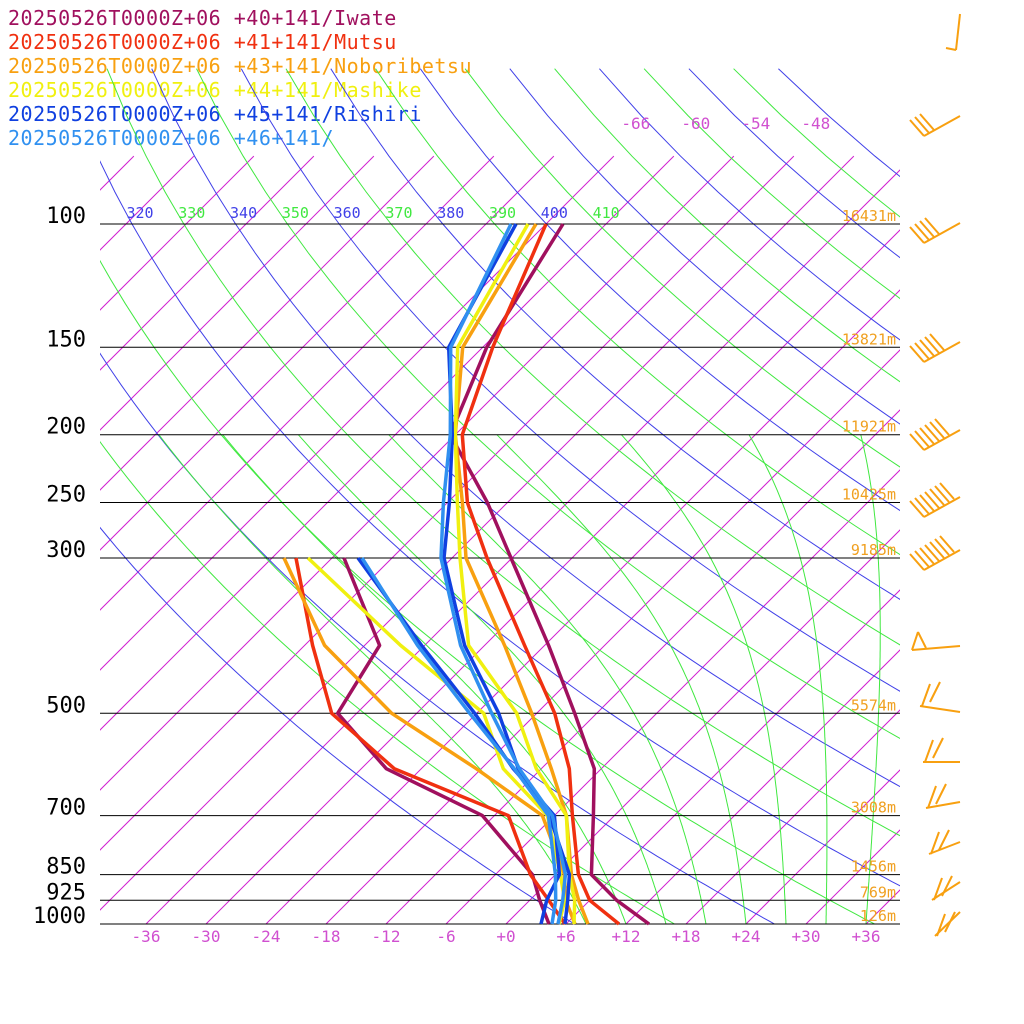 This screenshot has width=1024, height=1024. I want to click on legend-entry-iwate: 20250526T0000Z+06 +40+141/Iwate, so click(202, 18).